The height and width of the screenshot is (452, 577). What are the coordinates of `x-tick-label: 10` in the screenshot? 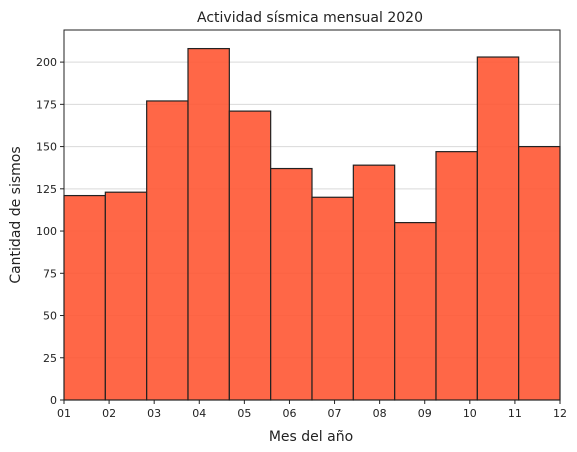 It's located at (470, 413).